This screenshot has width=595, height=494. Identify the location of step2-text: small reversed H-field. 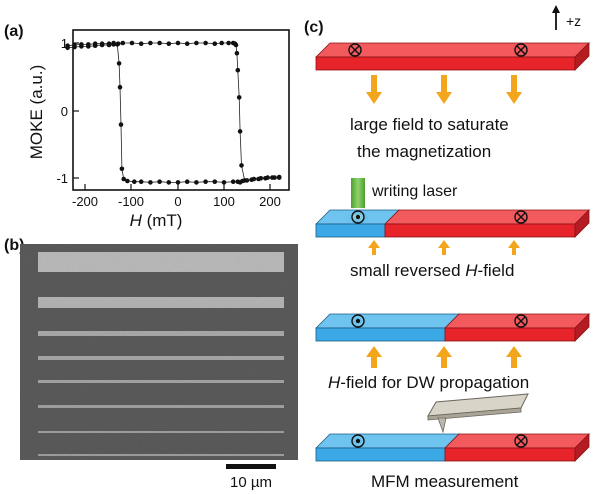
(432, 270).